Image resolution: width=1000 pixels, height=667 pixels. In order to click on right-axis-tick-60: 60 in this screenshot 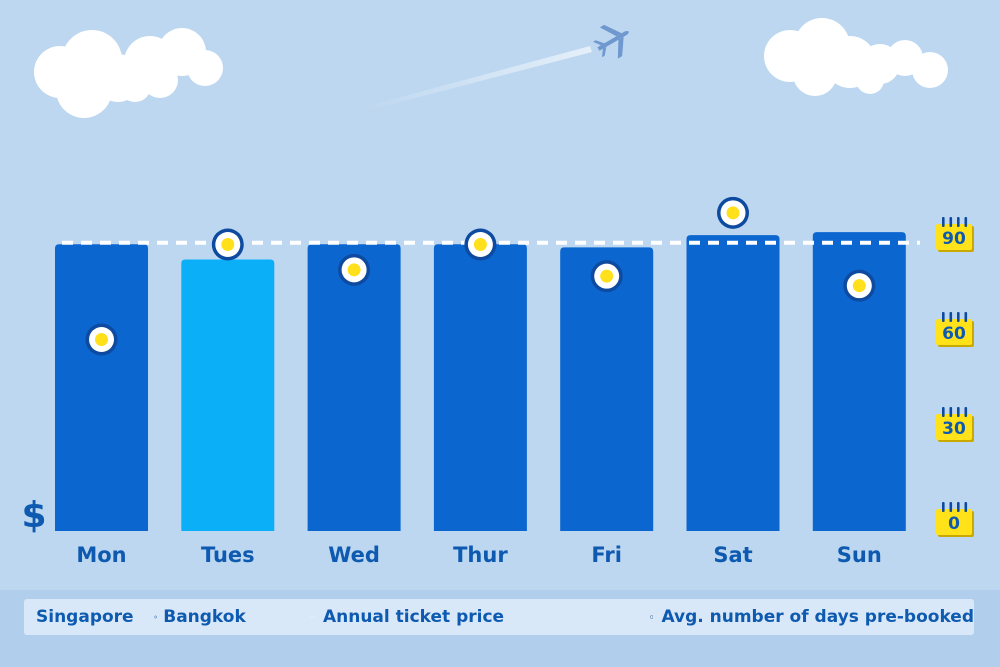, I will do `click(954, 334)`.